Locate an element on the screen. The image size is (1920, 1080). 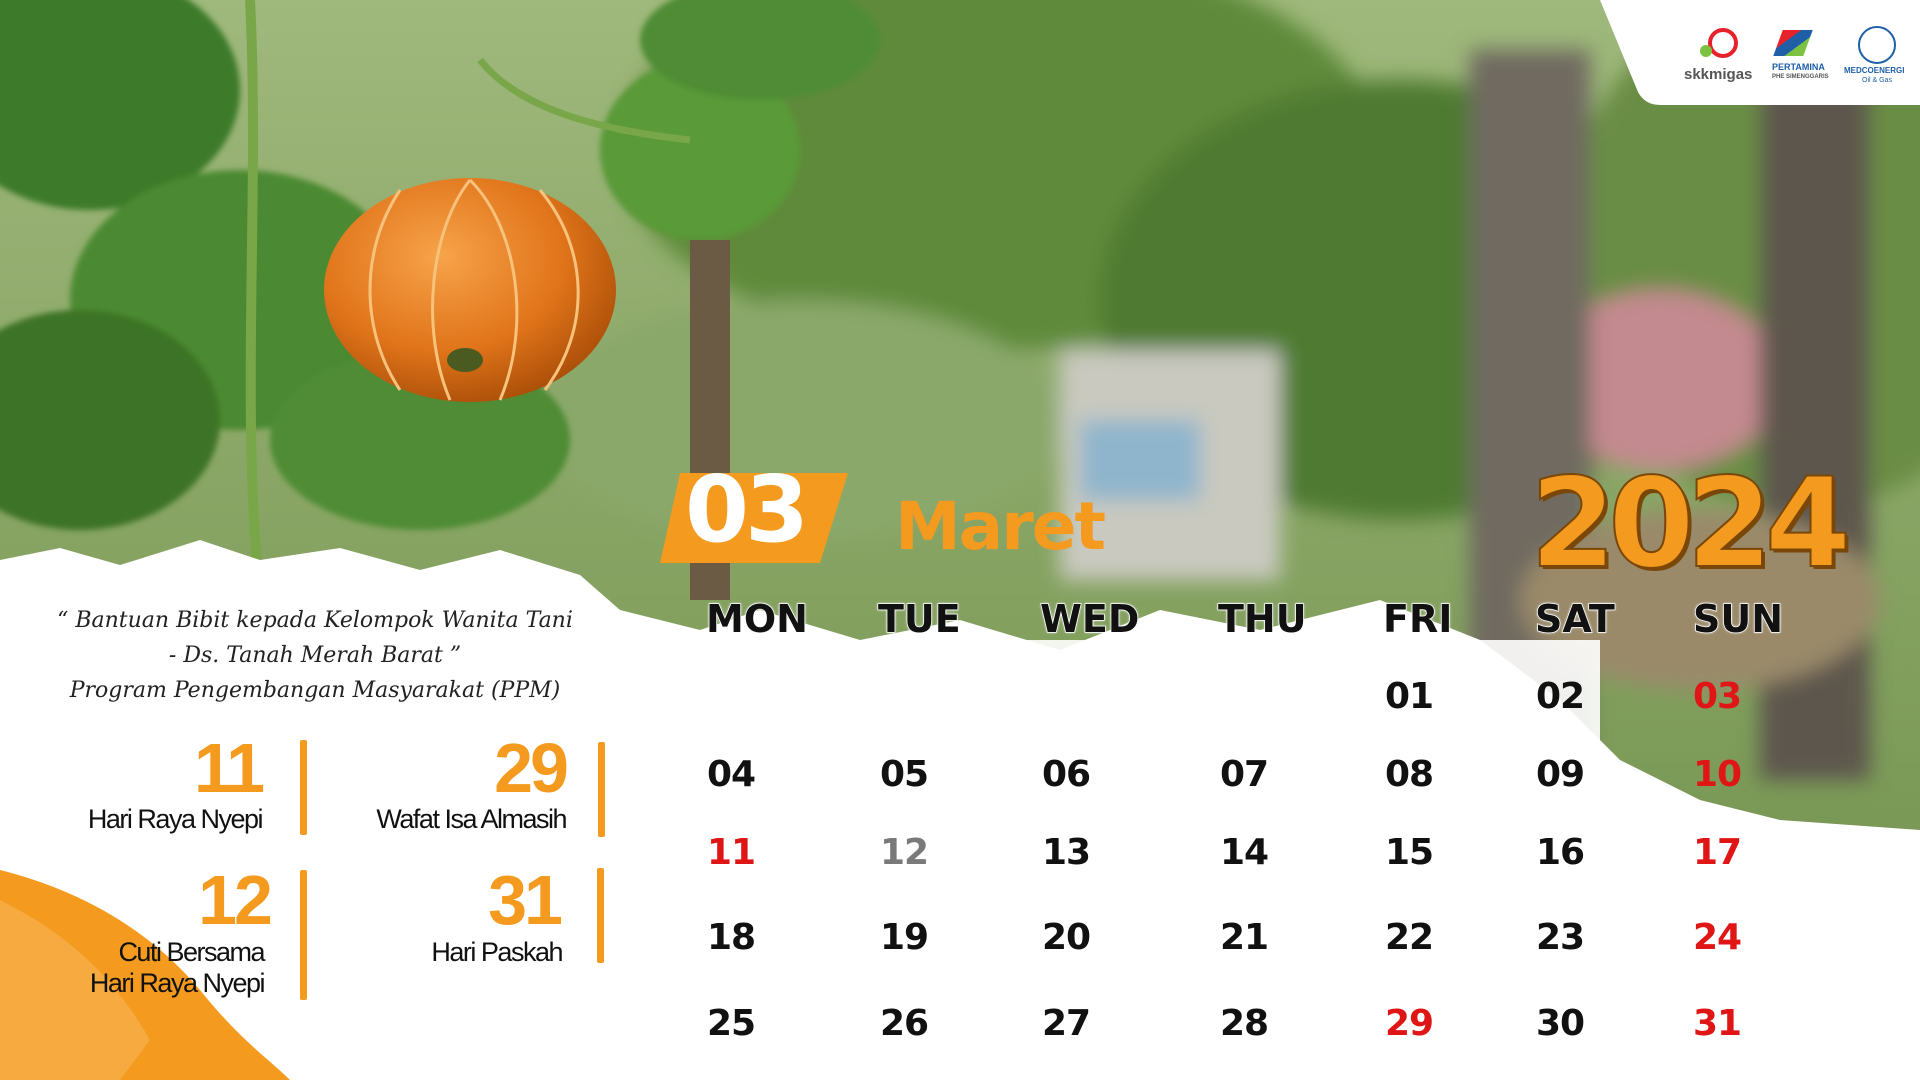
calendar-day: 13 is located at coordinates (1066, 852).